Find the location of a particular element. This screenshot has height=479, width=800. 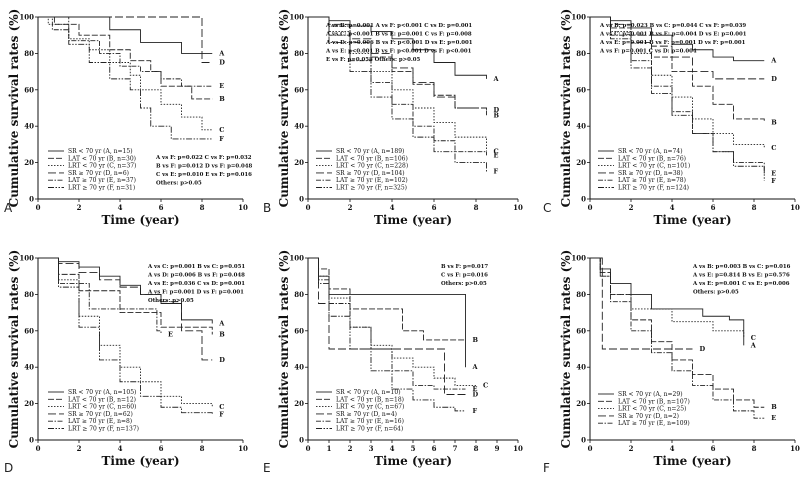

x-tick-label: 1 is located at coordinates (329, 448).